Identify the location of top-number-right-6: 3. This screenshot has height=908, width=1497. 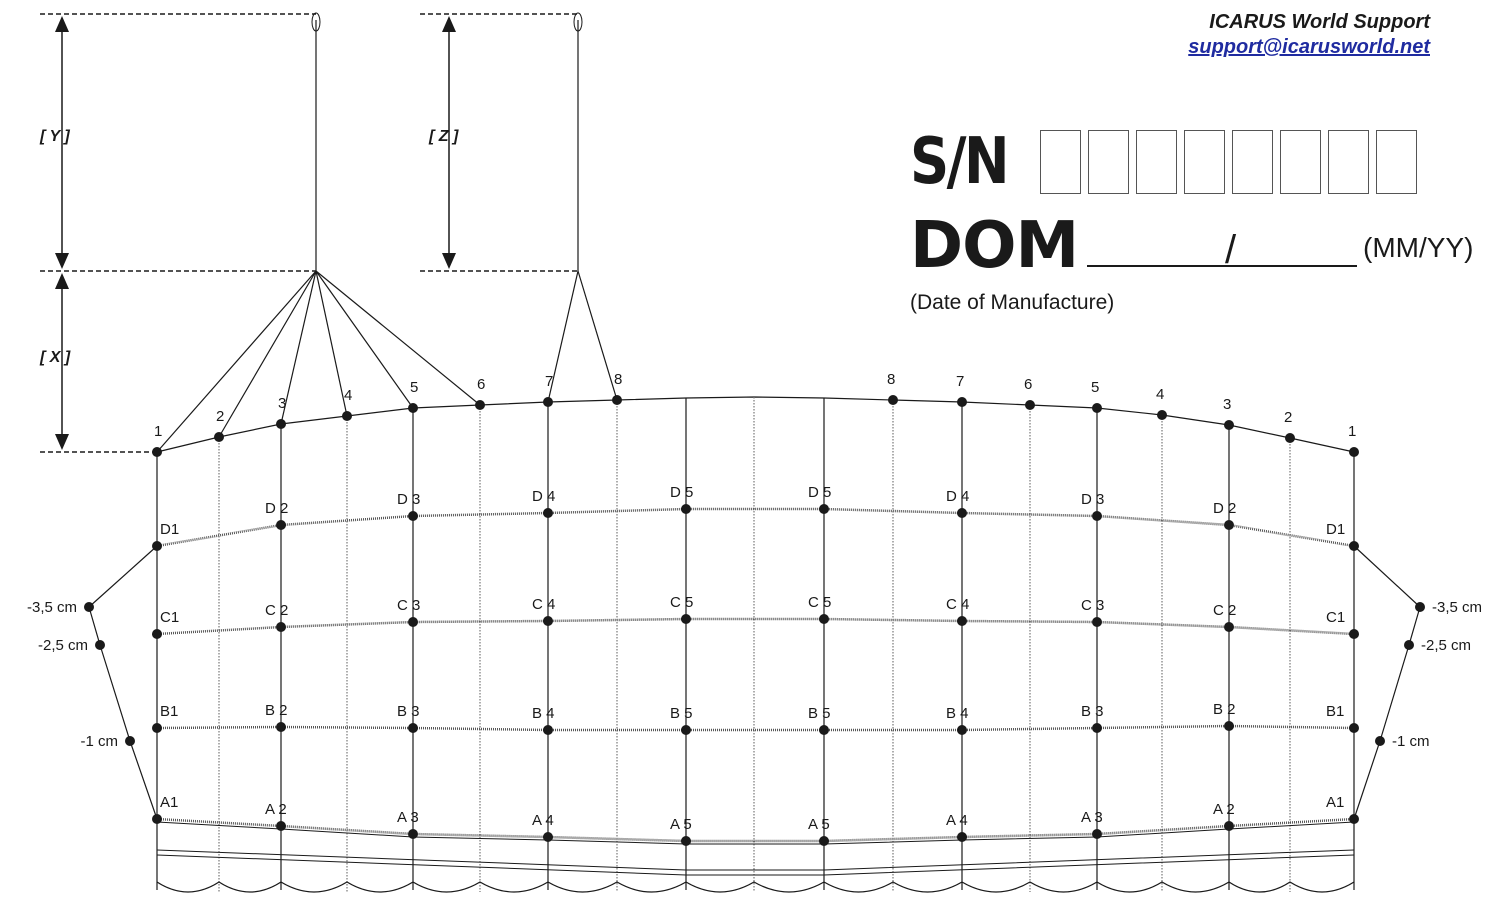
(1227, 404).